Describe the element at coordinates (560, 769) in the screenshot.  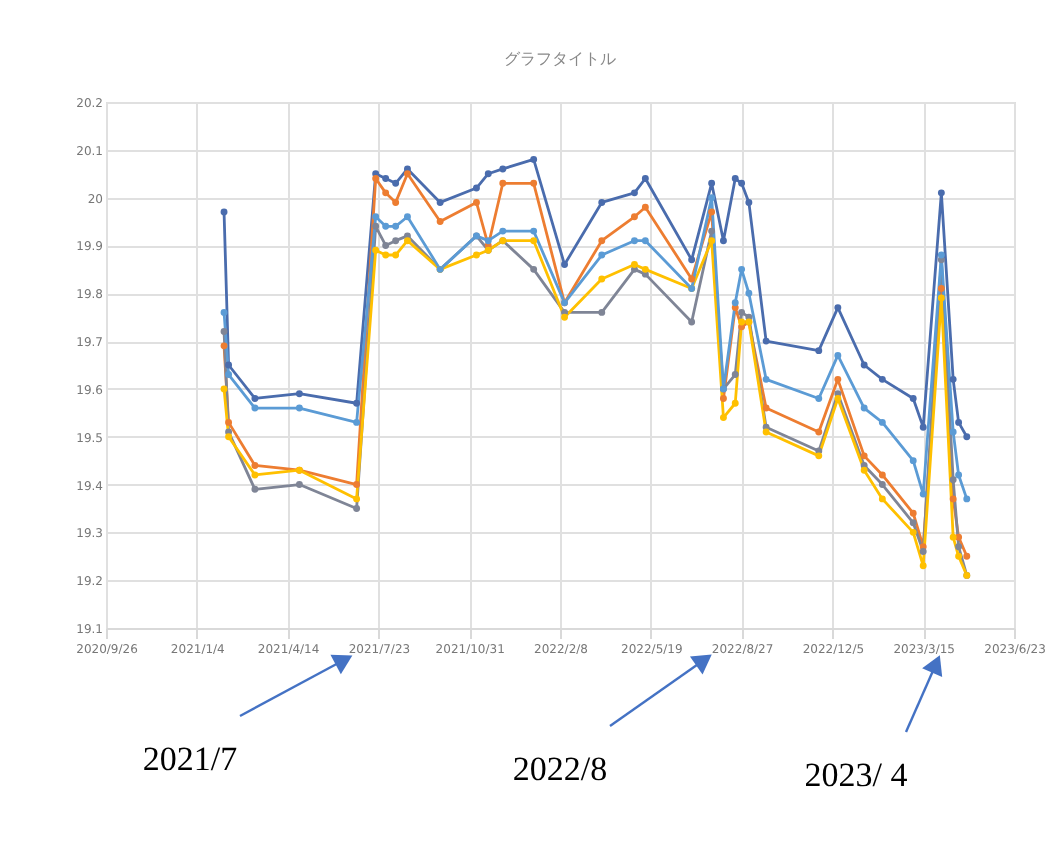
I see `text: 2022/8` at that location.